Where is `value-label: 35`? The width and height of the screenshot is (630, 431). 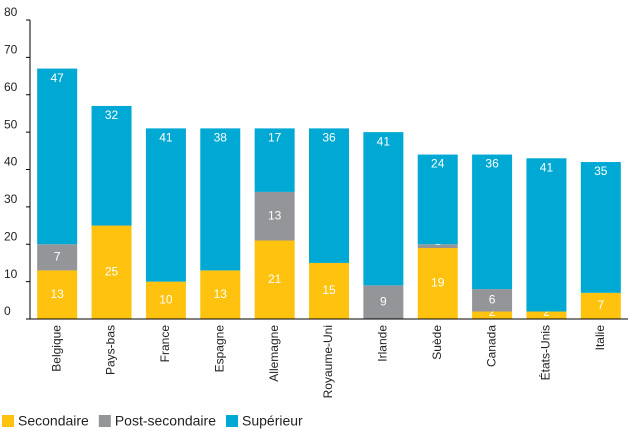
value-label: 35 is located at coordinates (601, 171).